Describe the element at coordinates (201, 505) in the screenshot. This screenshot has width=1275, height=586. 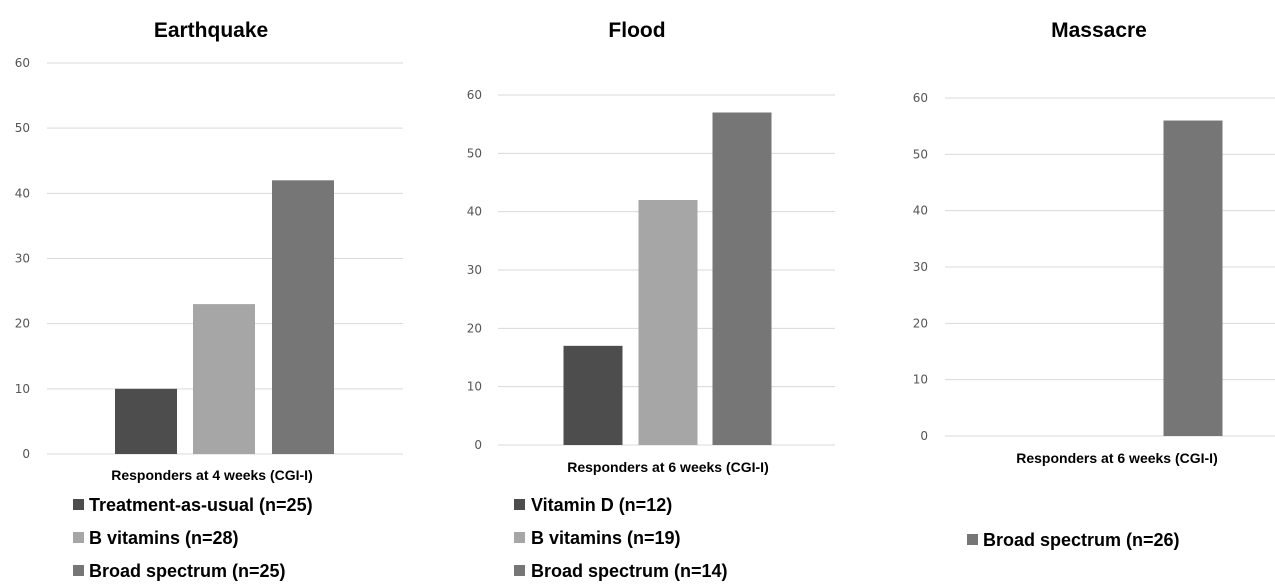
I see `legend-label: Treatment-as-usual (n=25)` at that location.